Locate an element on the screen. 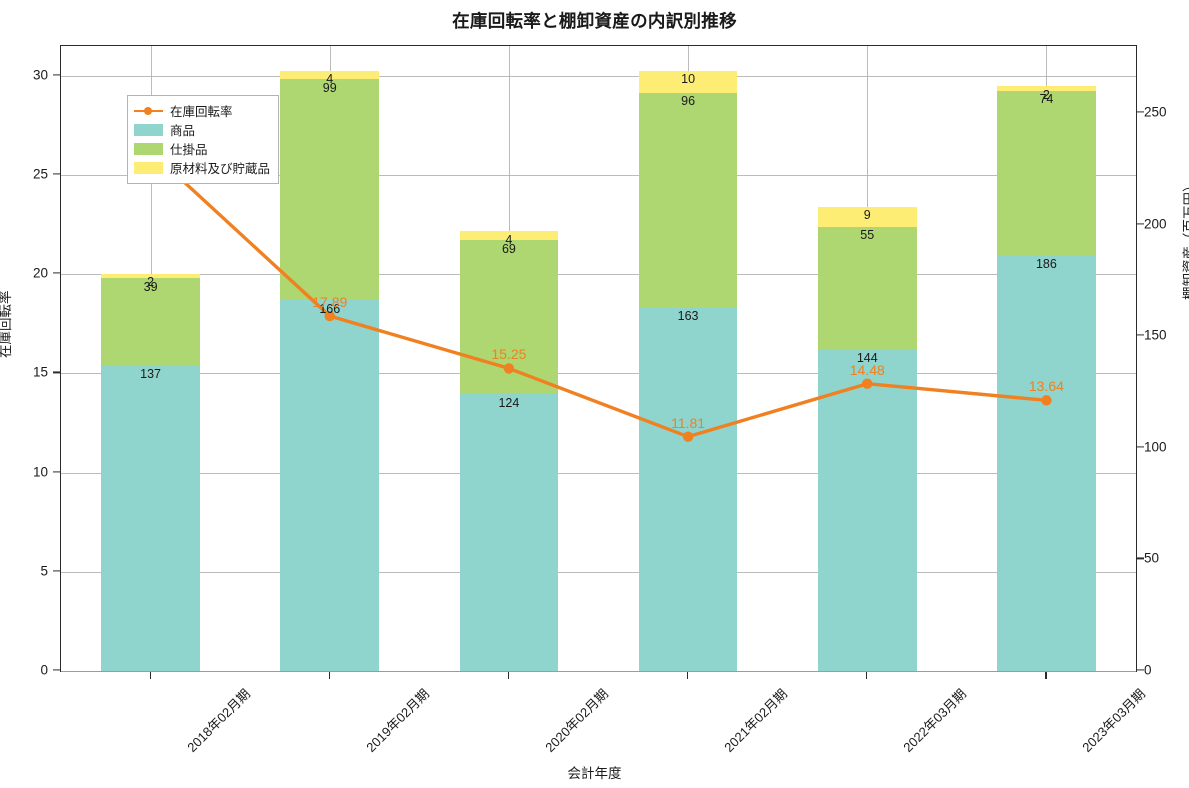 This screenshot has width=1189, height=788. chart-legend: 在庫回転率商品仕掛品原材料及び貯蔵品 is located at coordinates (203, 139).